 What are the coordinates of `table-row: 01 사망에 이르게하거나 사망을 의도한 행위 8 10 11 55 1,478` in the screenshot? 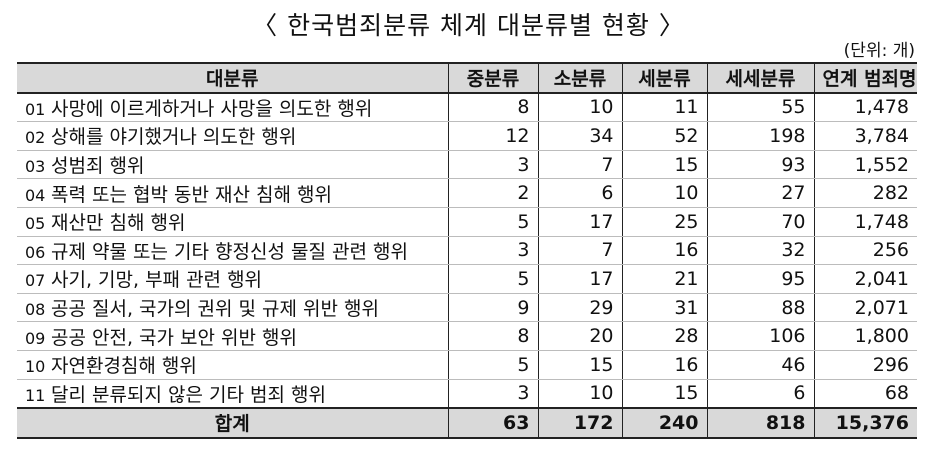 It's located at (467, 107).